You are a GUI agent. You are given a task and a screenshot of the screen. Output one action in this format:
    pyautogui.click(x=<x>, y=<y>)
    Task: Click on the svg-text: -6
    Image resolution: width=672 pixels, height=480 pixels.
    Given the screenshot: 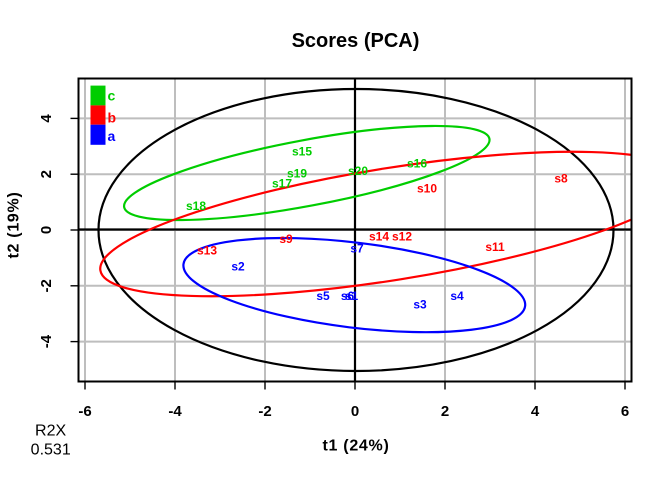 What is the action you would take?
    pyautogui.click(x=84, y=411)
    